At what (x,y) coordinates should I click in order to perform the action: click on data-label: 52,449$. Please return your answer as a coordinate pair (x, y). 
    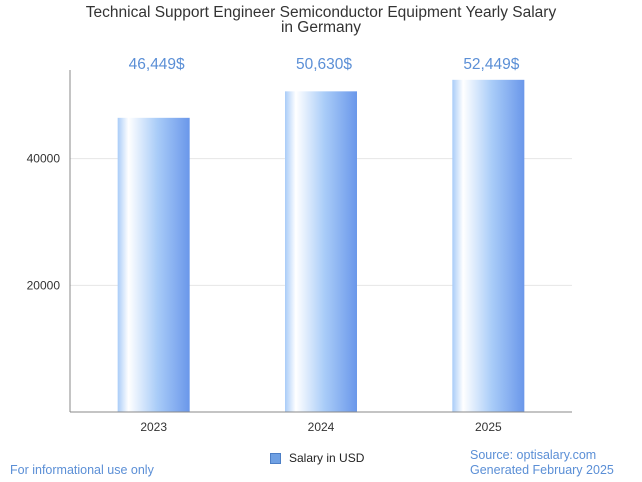
    Looking at the image, I should click on (491, 64).